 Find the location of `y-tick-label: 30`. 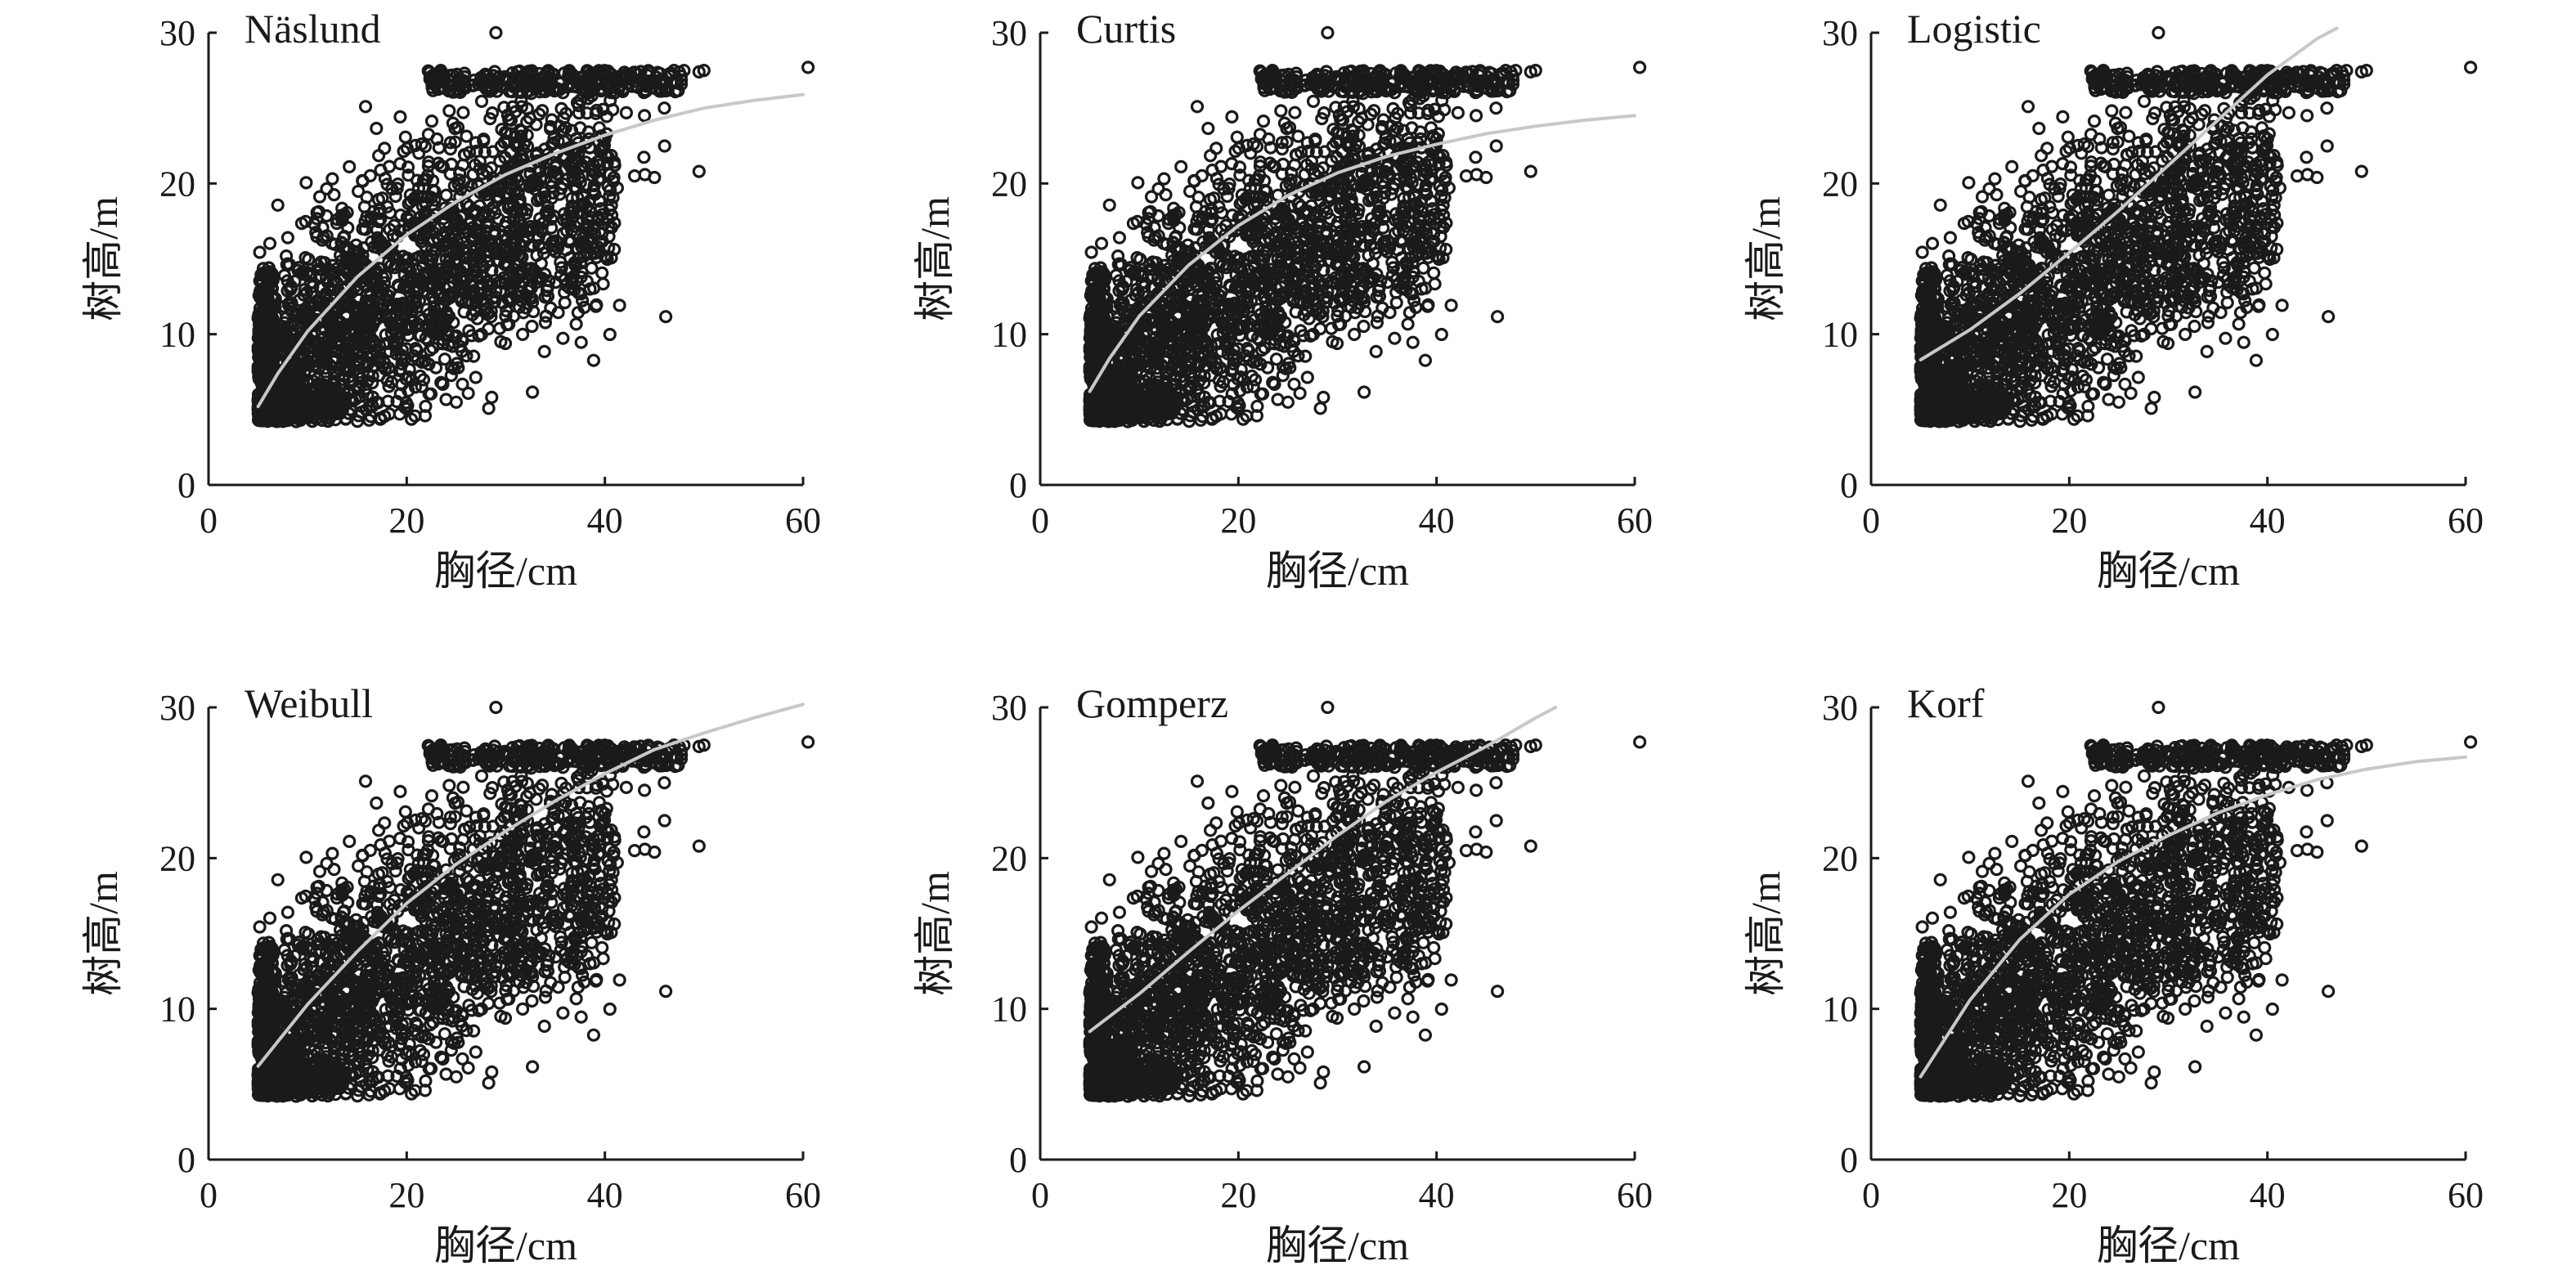

y-tick-label: 30 is located at coordinates (1009, 33).